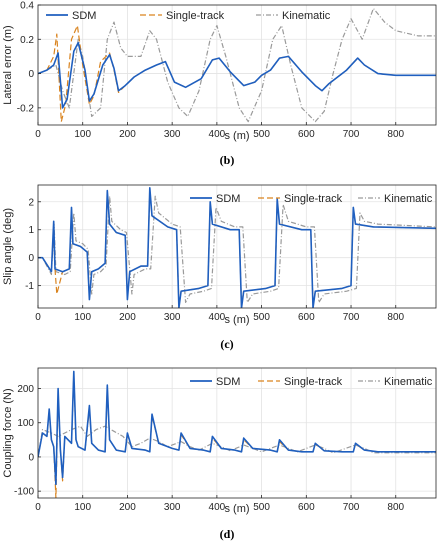  What do you see at coordinates (8, 64) in the screenshot?
I see `y-axis-label: Lateral error (m)` at bounding box center [8, 64].